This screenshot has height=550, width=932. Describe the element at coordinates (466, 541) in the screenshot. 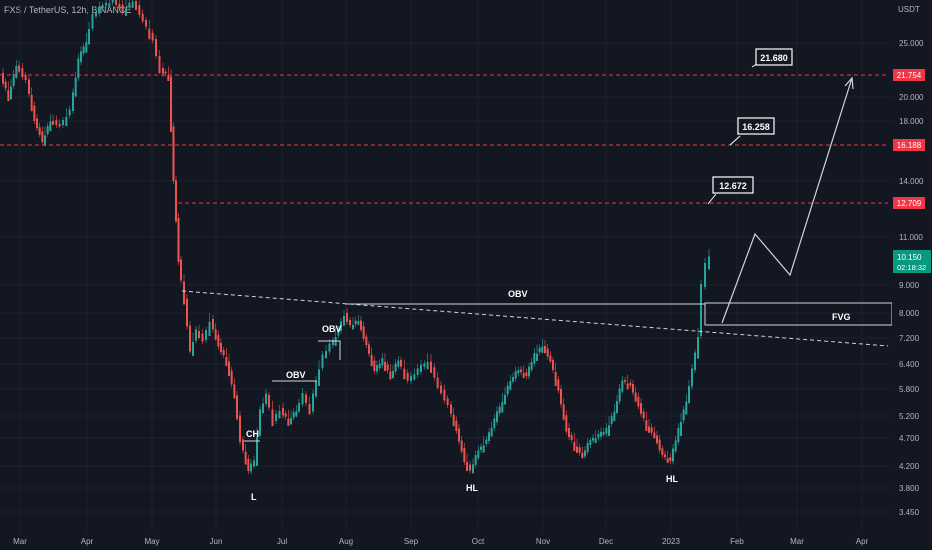

I see `time-axis` at that location.